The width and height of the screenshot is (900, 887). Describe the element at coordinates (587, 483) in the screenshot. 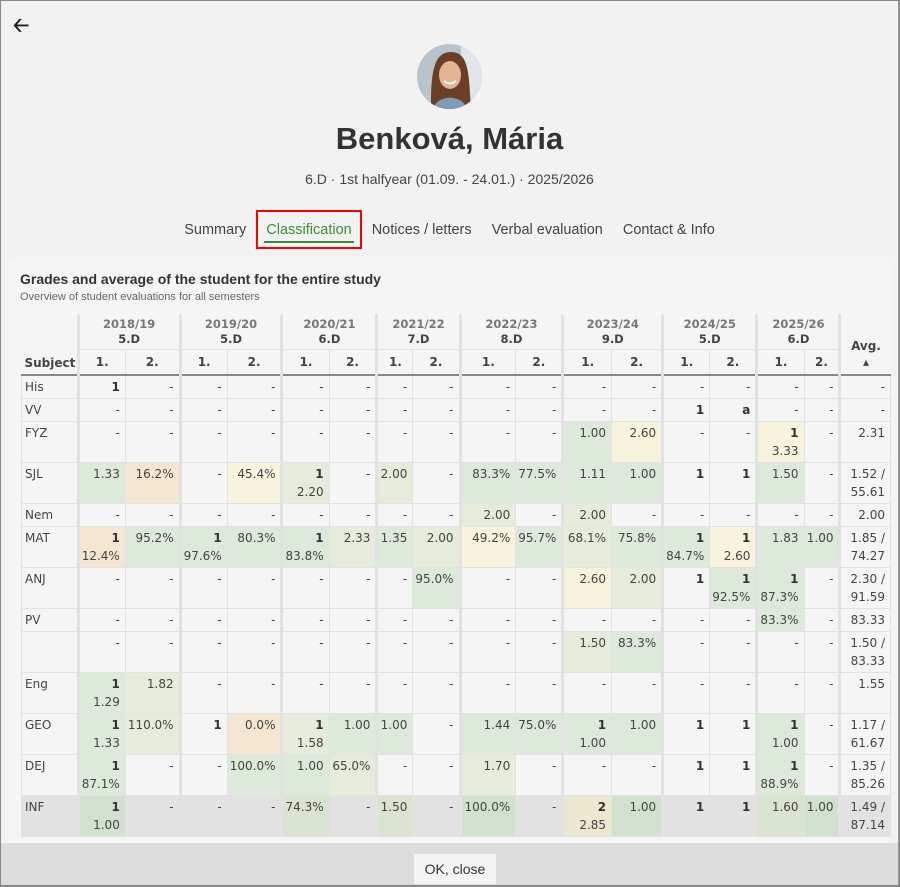

I see `grade-cell: 1.11` at that location.